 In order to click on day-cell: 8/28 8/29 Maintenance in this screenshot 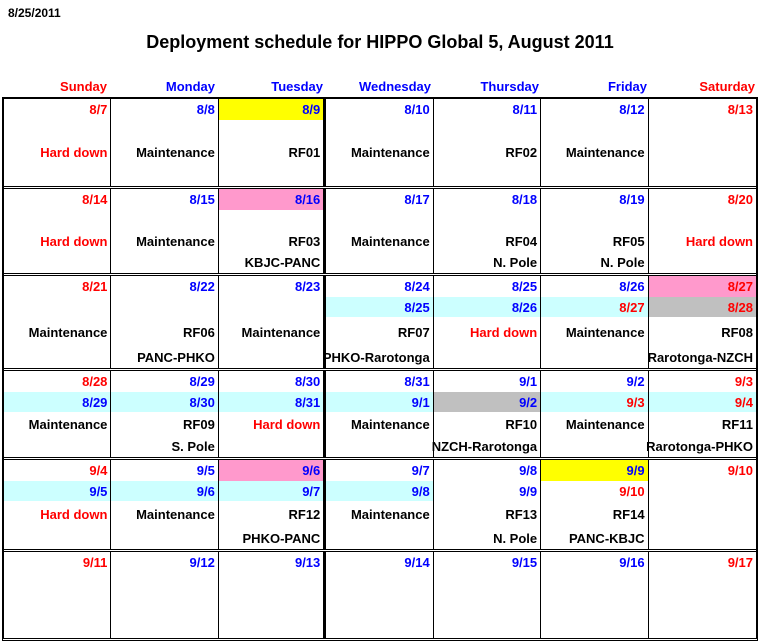, I will do `click(58, 414)`.